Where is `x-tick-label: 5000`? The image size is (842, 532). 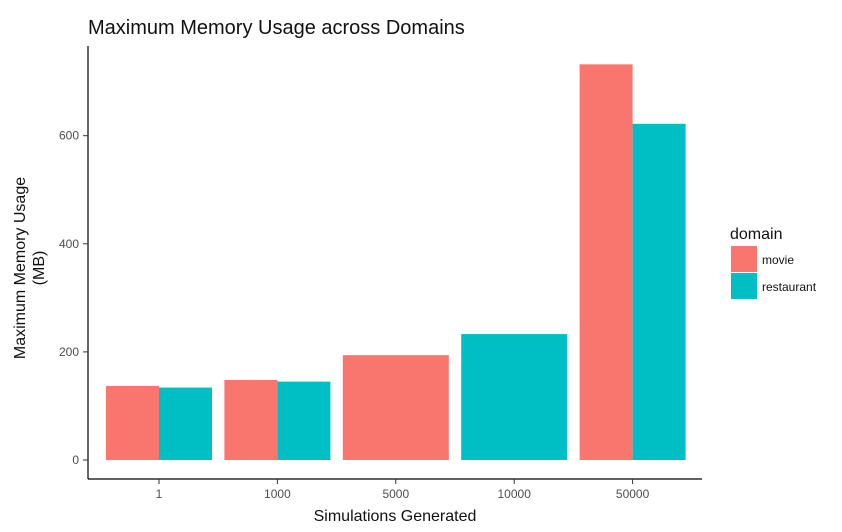
x-tick-label: 5000 is located at coordinates (395, 494).